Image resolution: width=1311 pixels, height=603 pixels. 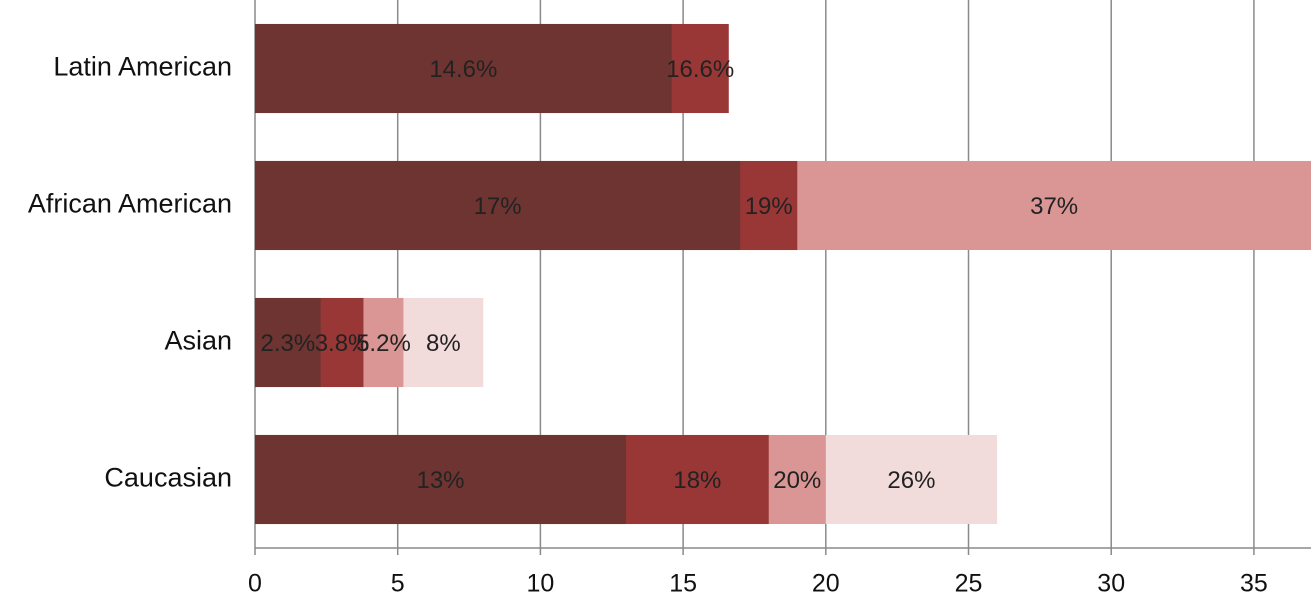 What do you see at coordinates (826, 584) in the screenshot?
I see `x-tick-label: 20` at bounding box center [826, 584].